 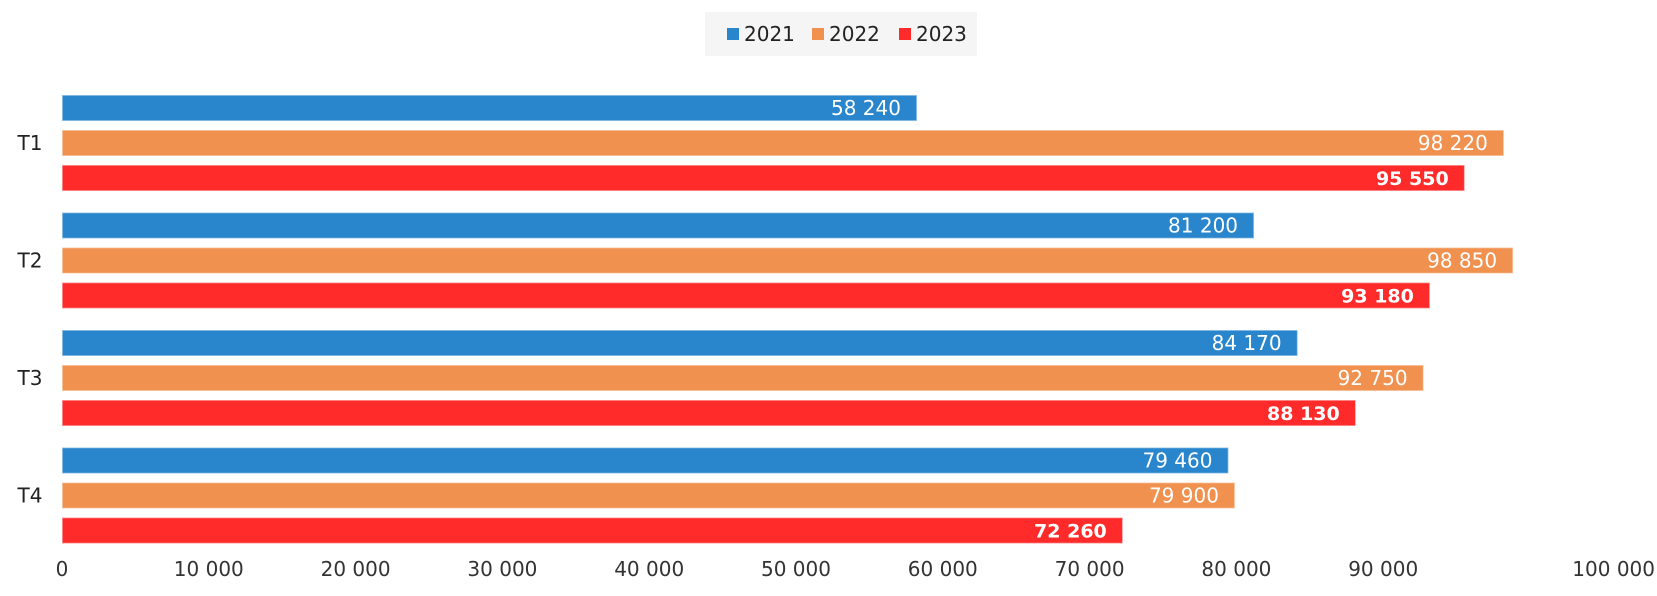 I want to click on x-tick-label: 70 000, so click(x=1090, y=569).